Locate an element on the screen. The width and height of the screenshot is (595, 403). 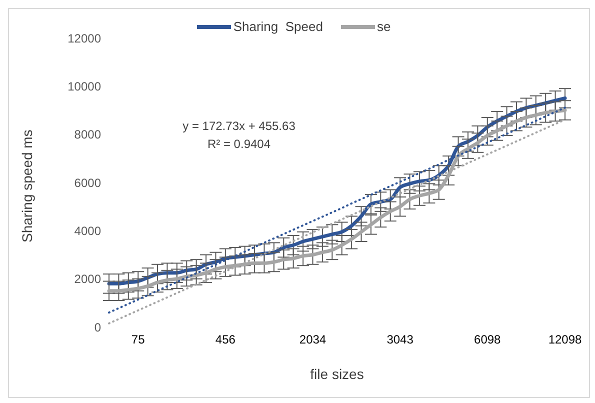
x-tick-label: 456 is located at coordinates (225, 339).